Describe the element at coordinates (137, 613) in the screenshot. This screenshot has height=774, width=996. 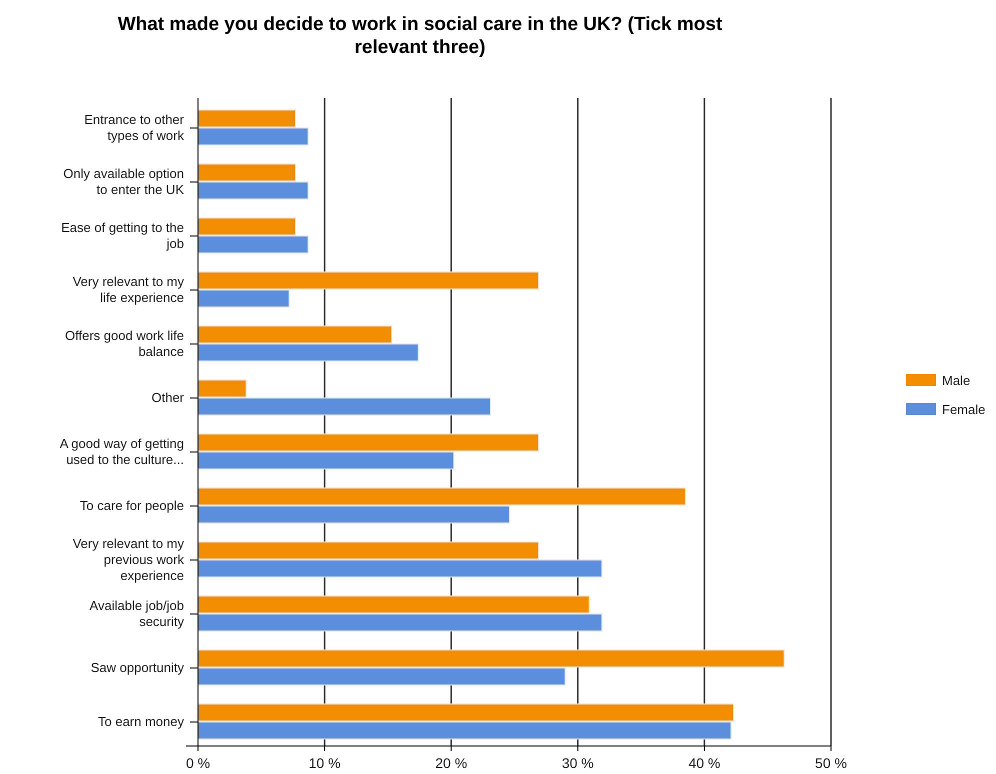
I see `y-tick-label: Available job/job security` at that location.